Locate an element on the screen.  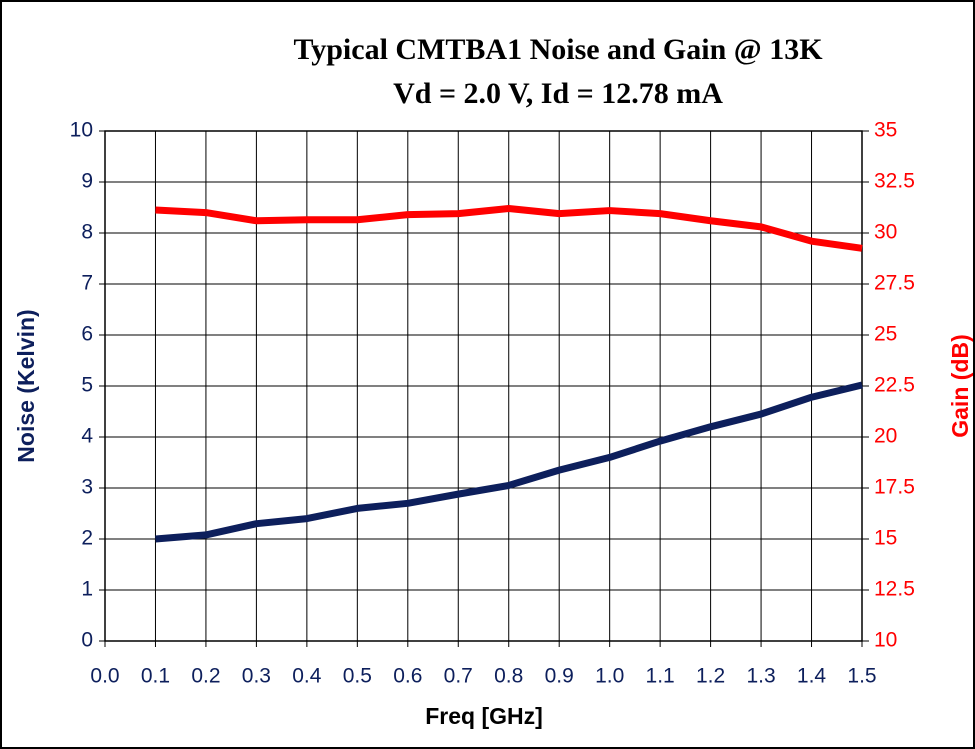
y2-tick-label: 12.5 is located at coordinates (894, 589).